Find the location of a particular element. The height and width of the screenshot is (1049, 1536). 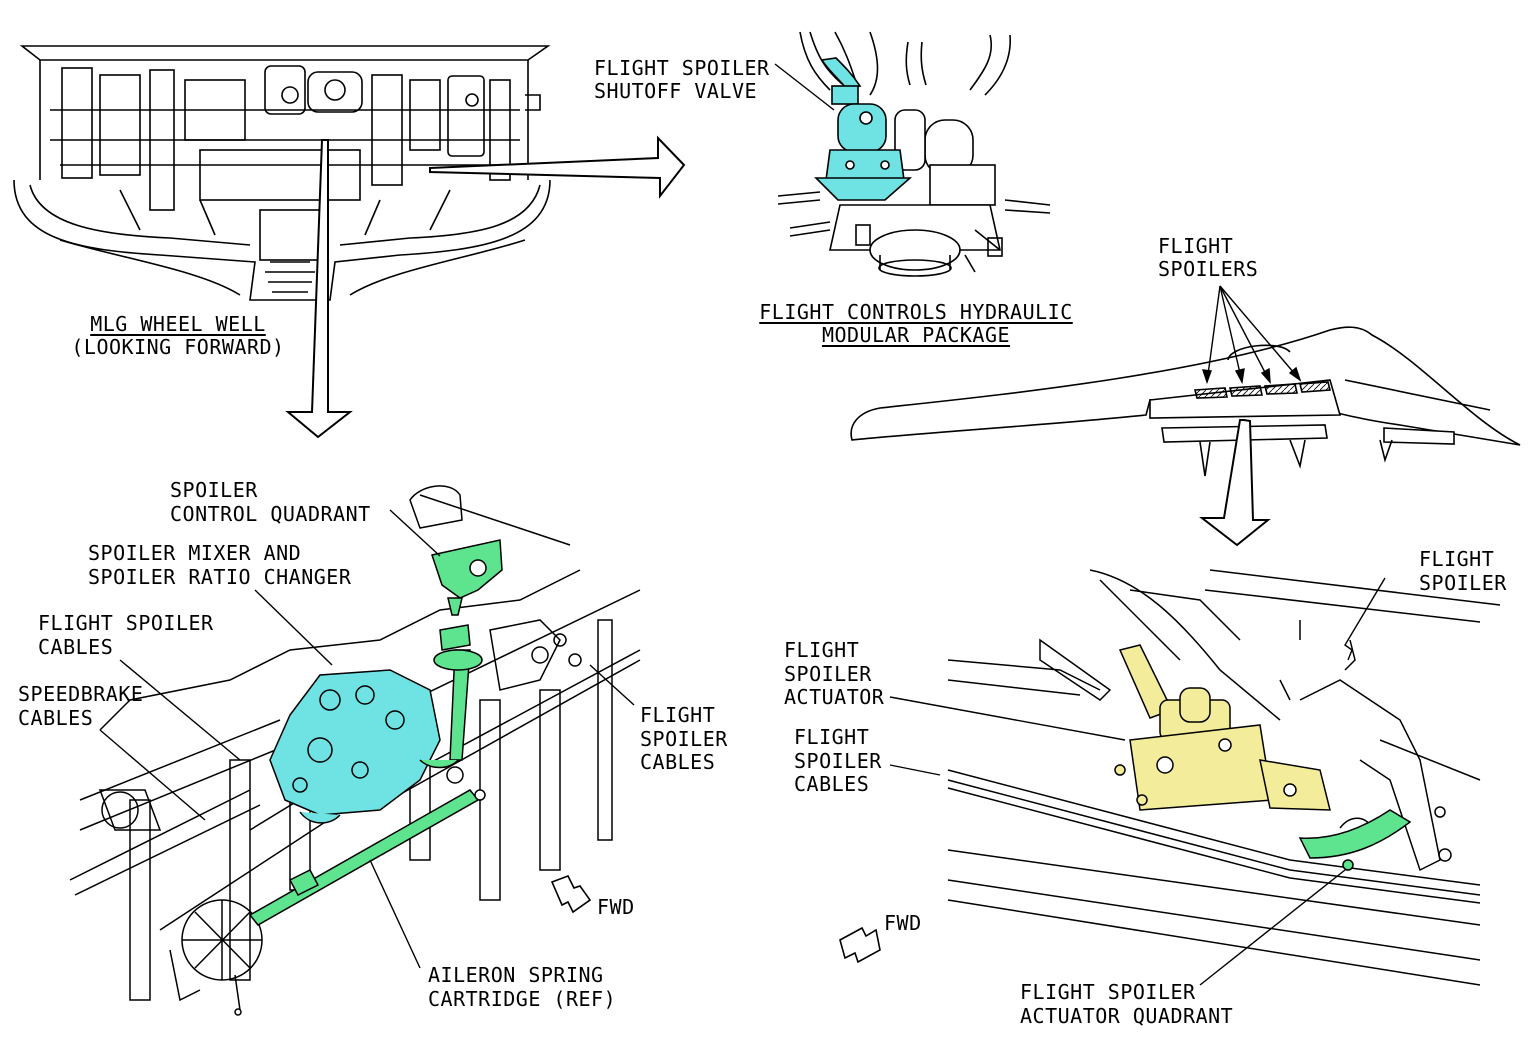

flight-spoiler-actuator-quadrant is located at coordinates (1355, 840).